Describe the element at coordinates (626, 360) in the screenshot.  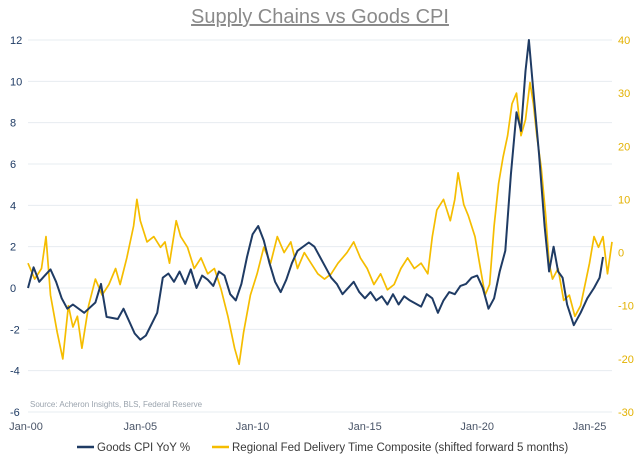
I see `right-tick-label: -20` at that location.